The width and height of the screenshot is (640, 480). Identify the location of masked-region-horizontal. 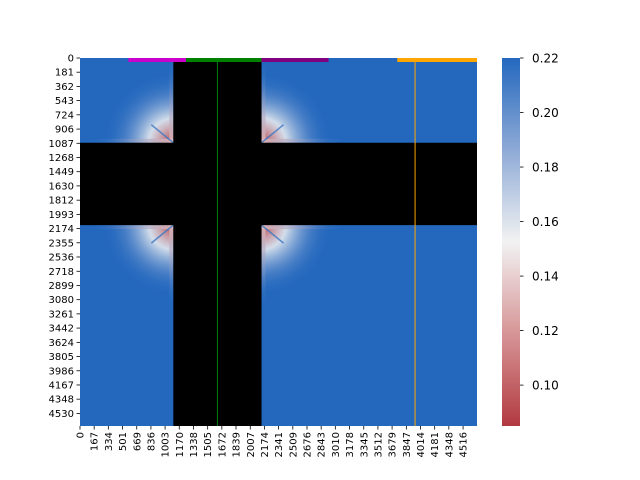
(278, 184).